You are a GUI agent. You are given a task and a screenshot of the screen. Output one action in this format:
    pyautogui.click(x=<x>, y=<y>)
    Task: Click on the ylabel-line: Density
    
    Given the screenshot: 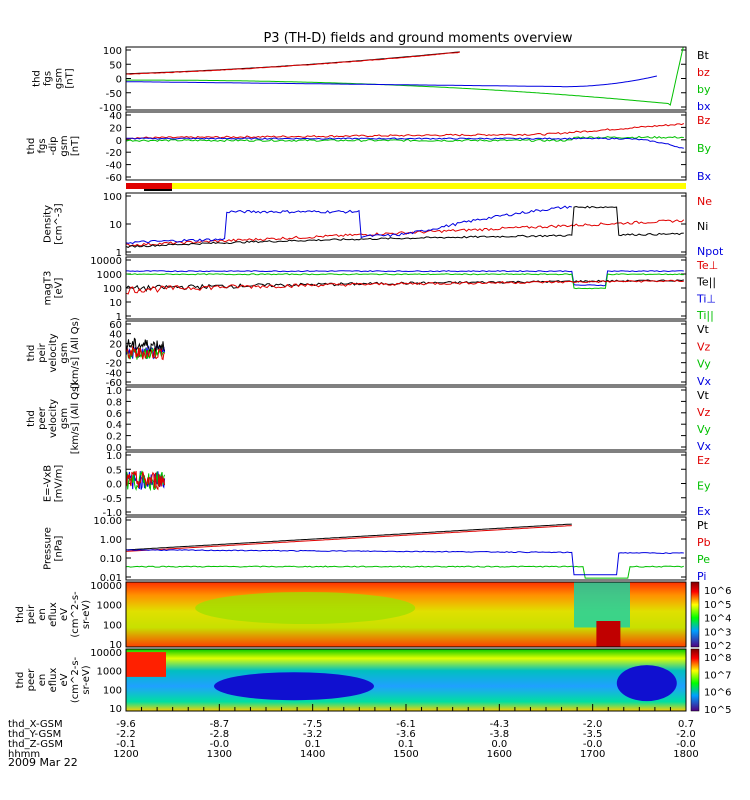 What is the action you would take?
    pyautogui.click(x=48, y=224)
    